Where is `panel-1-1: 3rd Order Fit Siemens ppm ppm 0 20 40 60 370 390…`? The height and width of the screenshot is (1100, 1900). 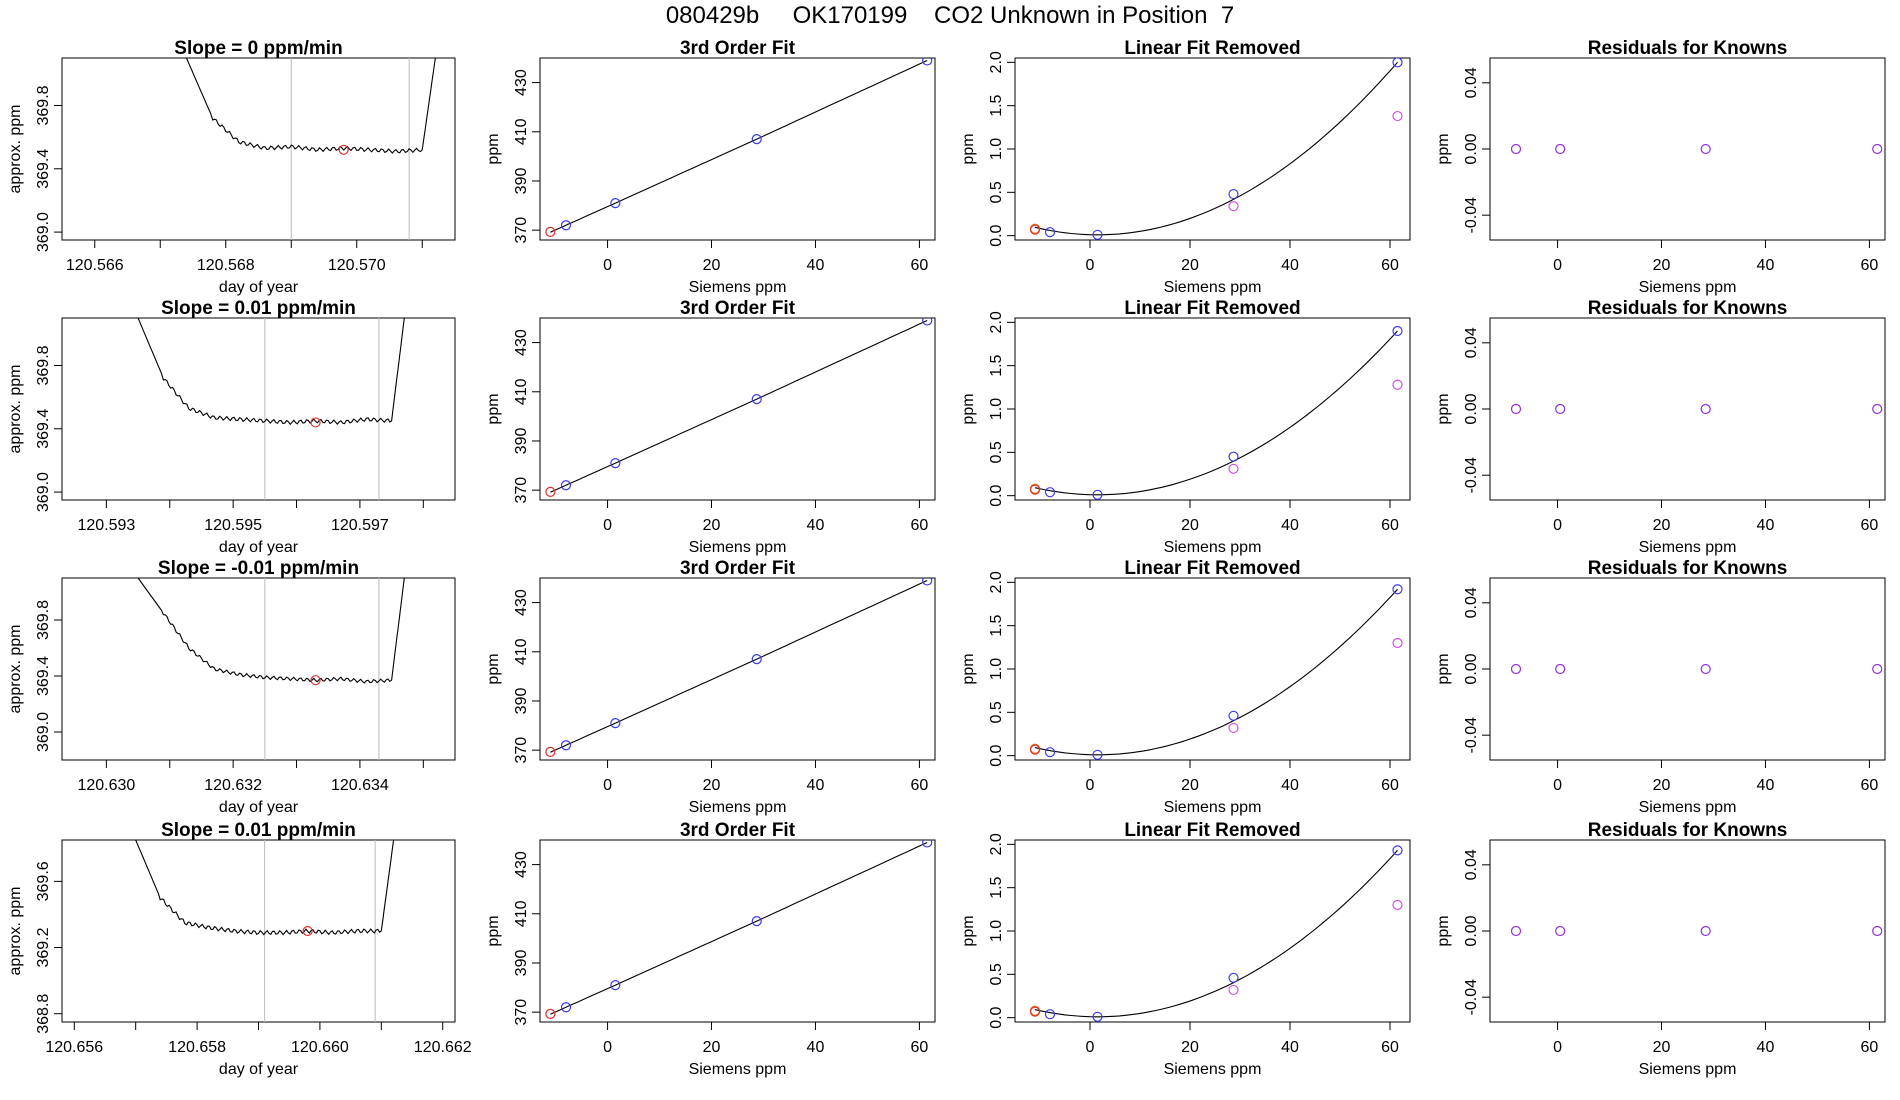 panel-1-1: 3rd Order Fit Siemens ppm ppm 0 20 40 60 370 390… is located at coordinates (710, 427).